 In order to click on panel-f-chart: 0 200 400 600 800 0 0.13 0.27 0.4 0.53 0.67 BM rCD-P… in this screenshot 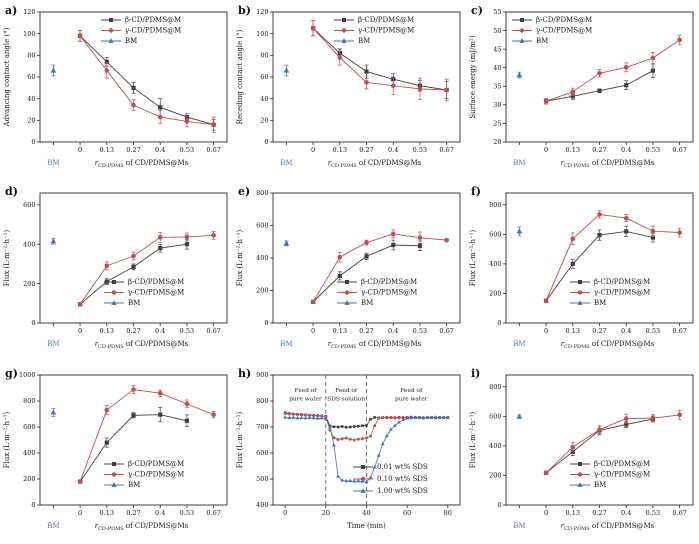, I will do `click(581, 271)`.